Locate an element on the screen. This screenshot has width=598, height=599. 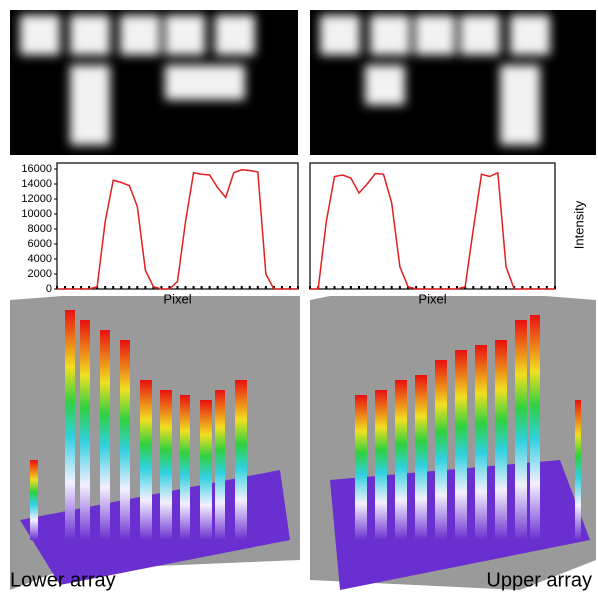
y-tick-label: 2000 is located at coordinates (40, 274).